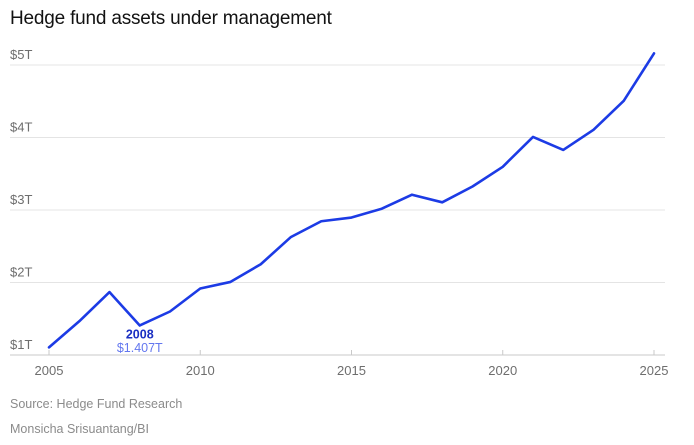  I want to click on annotation-value: $1.407T, so click(140, 348).